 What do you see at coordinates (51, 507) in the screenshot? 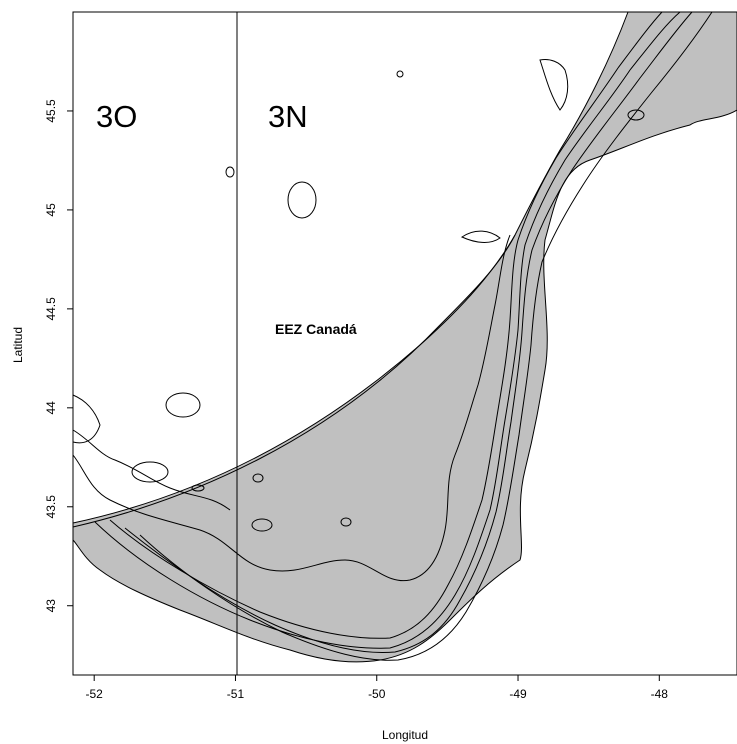
I see `y-tick-label: 43.5` at bounding box center [51, 507].